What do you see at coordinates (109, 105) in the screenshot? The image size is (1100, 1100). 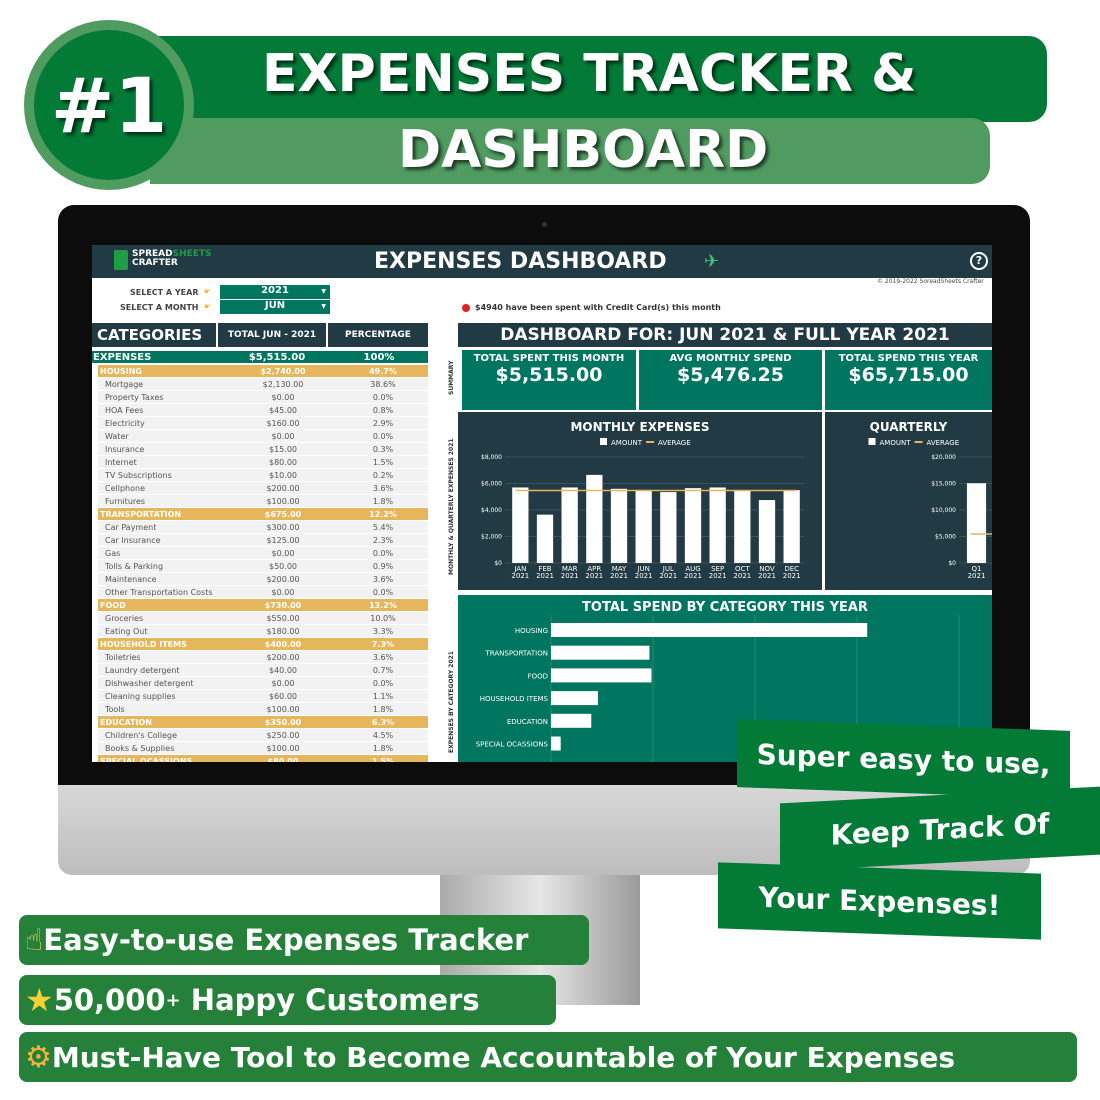 I see `rank-badge-text: #1` at bounding box center [109, 105].